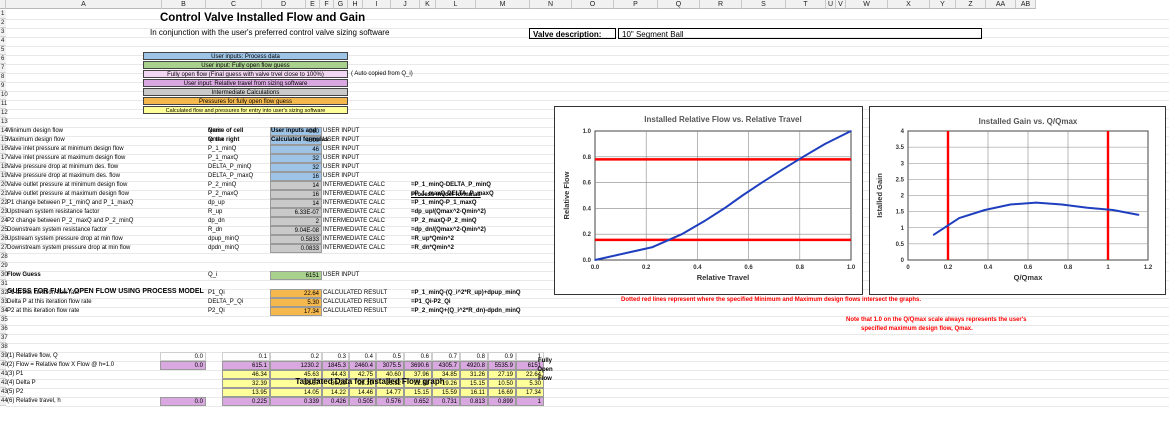  I want to click on iter-value-delta_p_qi: 5.30, so click(296, 302).